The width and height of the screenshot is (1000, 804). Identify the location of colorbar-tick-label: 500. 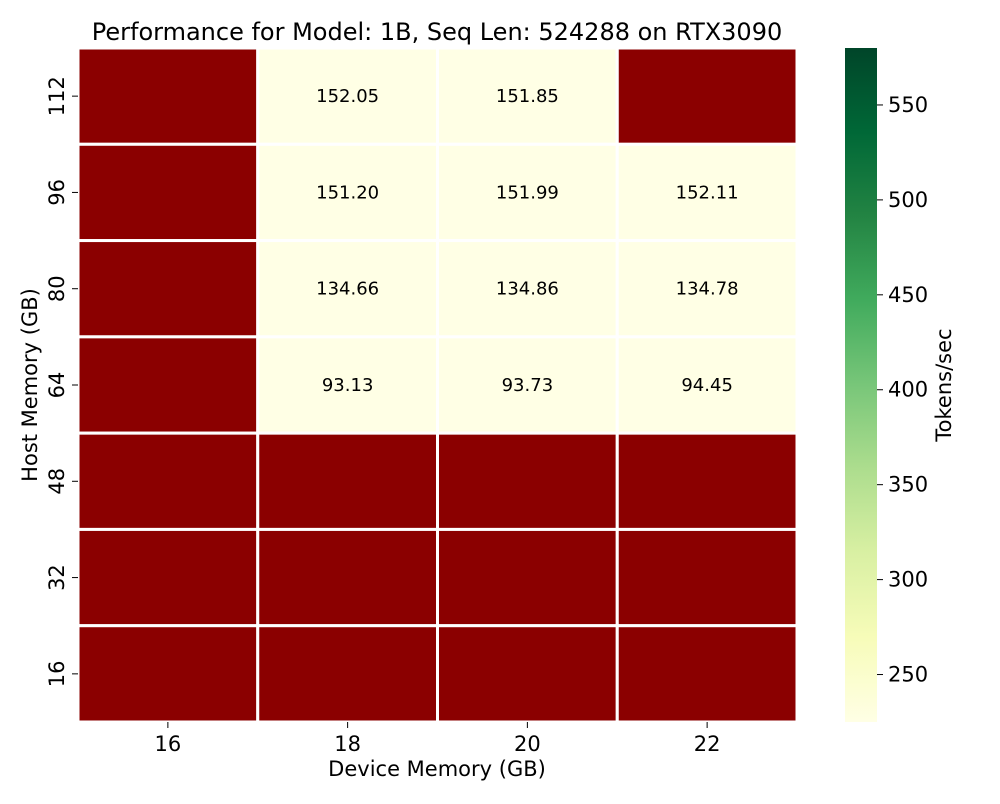
(908, 200).